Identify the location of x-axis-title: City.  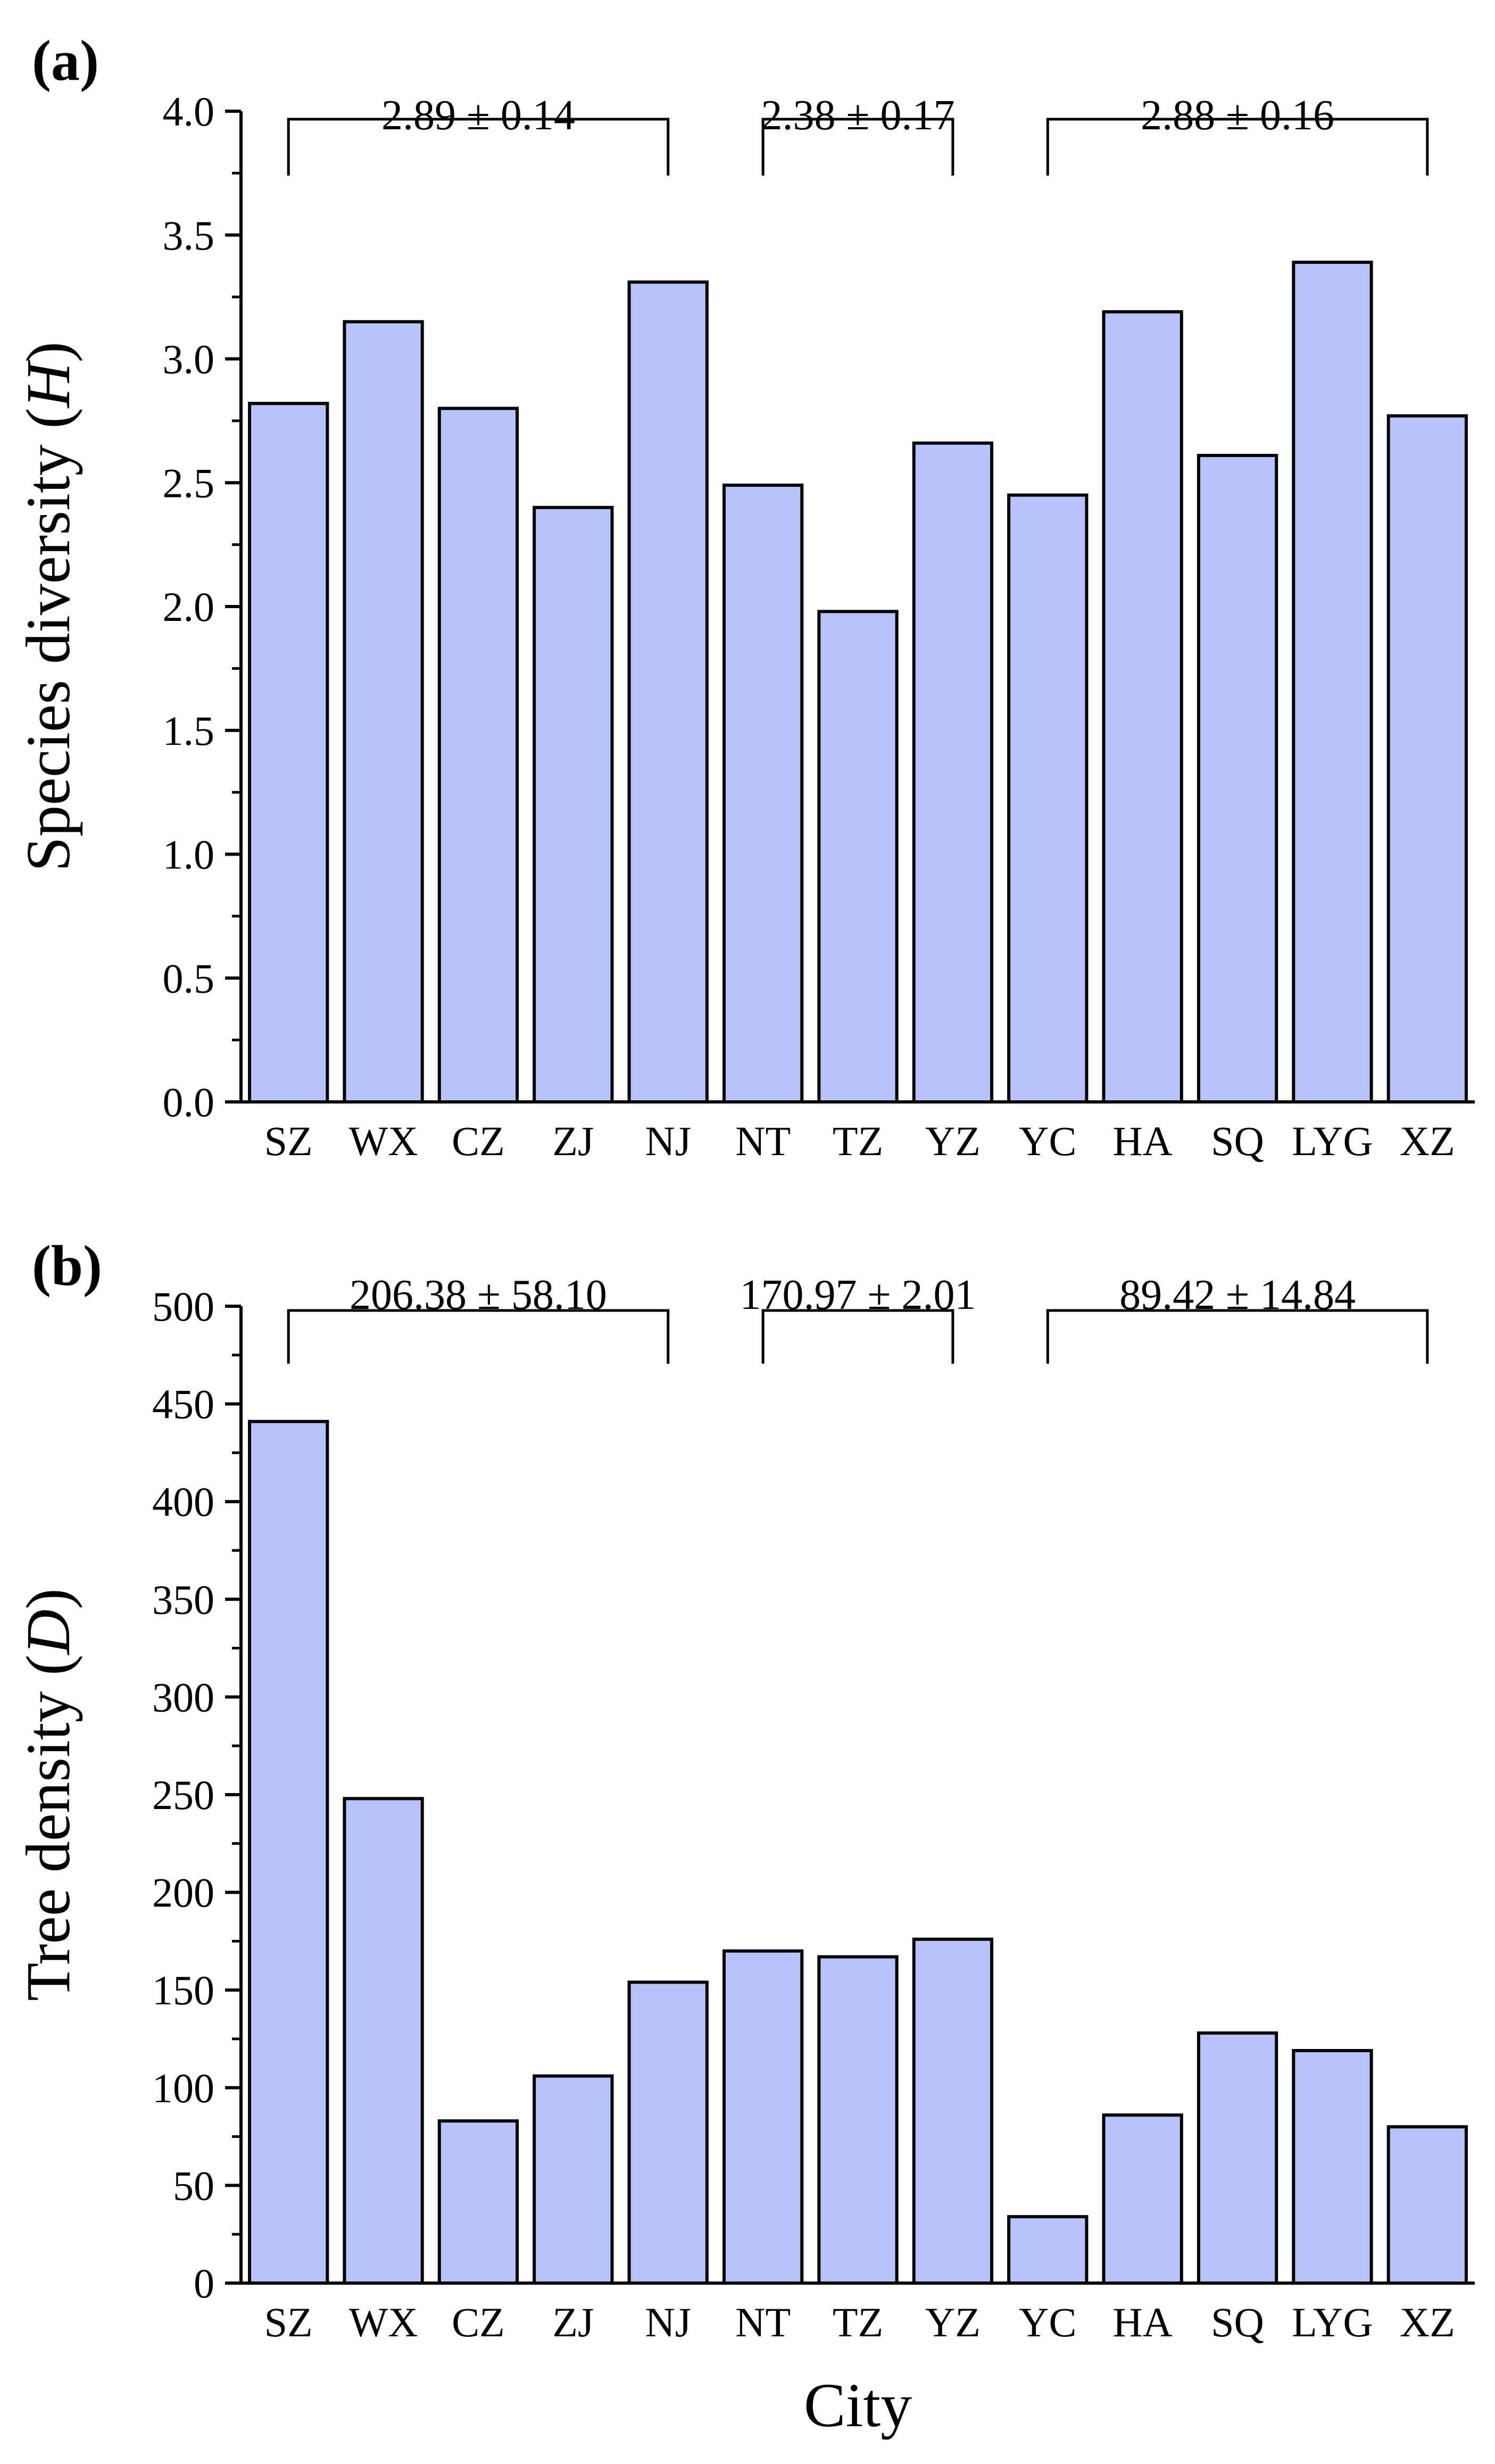
(858, 2405).